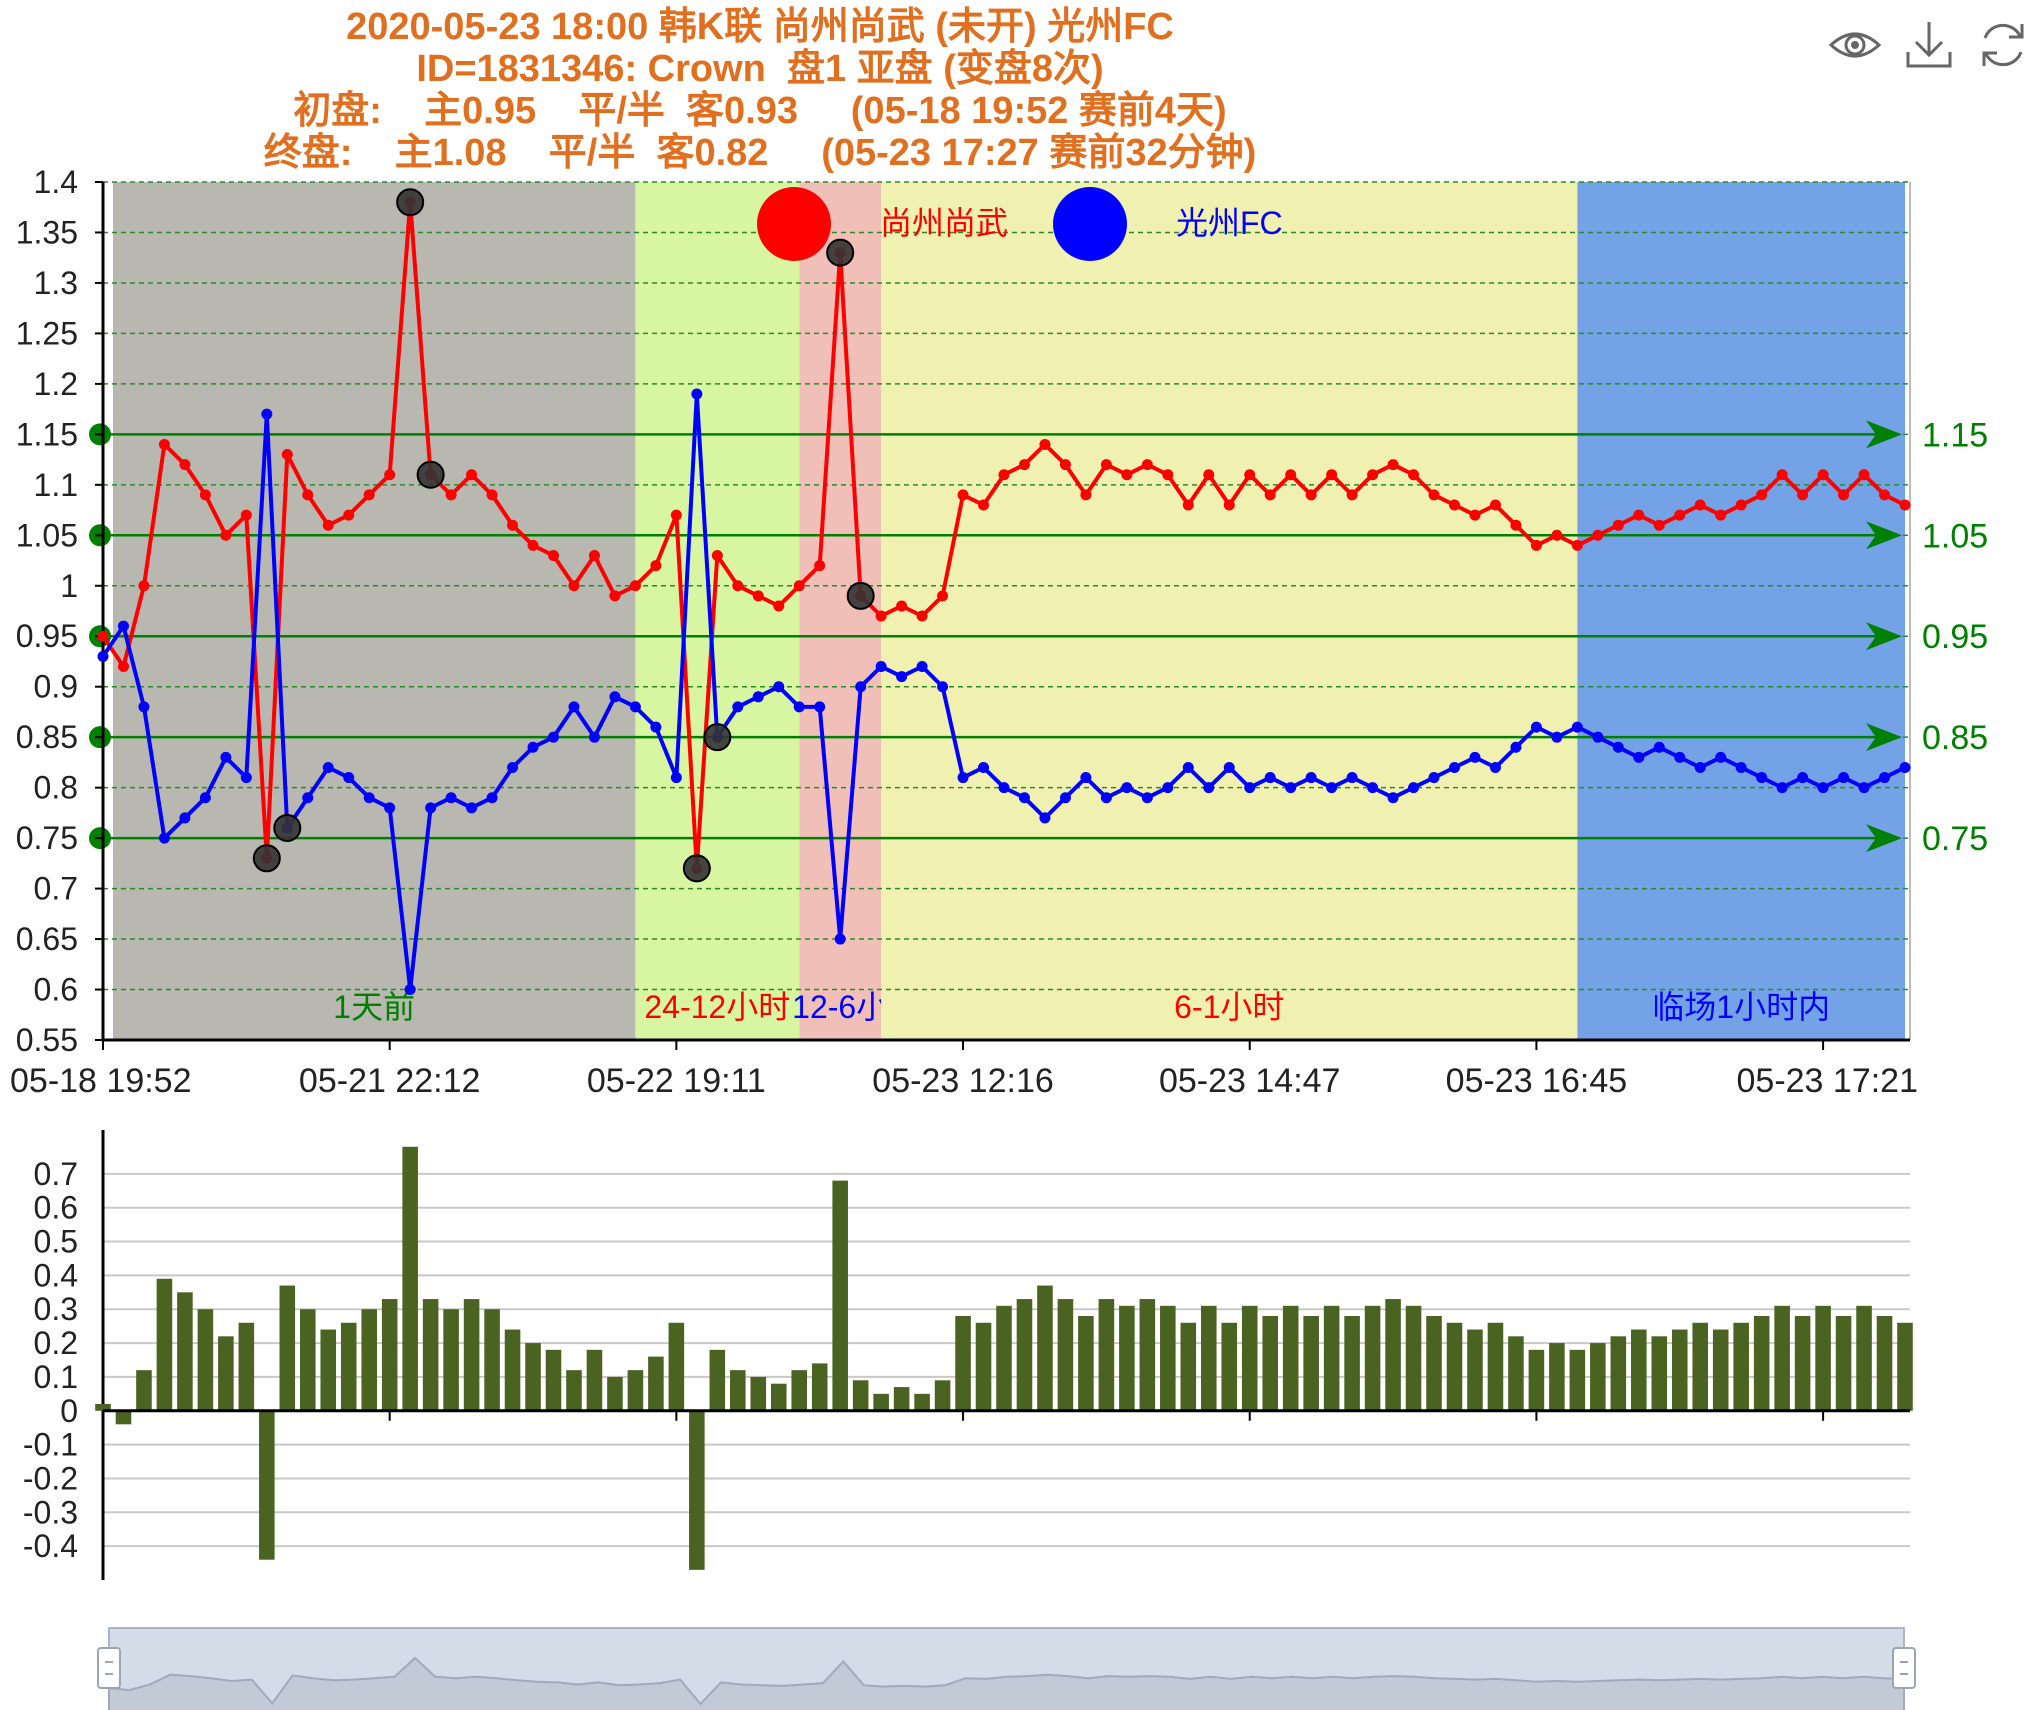  Describe the element at coordinates (1828, 1081) in the screenshot. I see `x-tick-label: 05-23 17:21` at that location.